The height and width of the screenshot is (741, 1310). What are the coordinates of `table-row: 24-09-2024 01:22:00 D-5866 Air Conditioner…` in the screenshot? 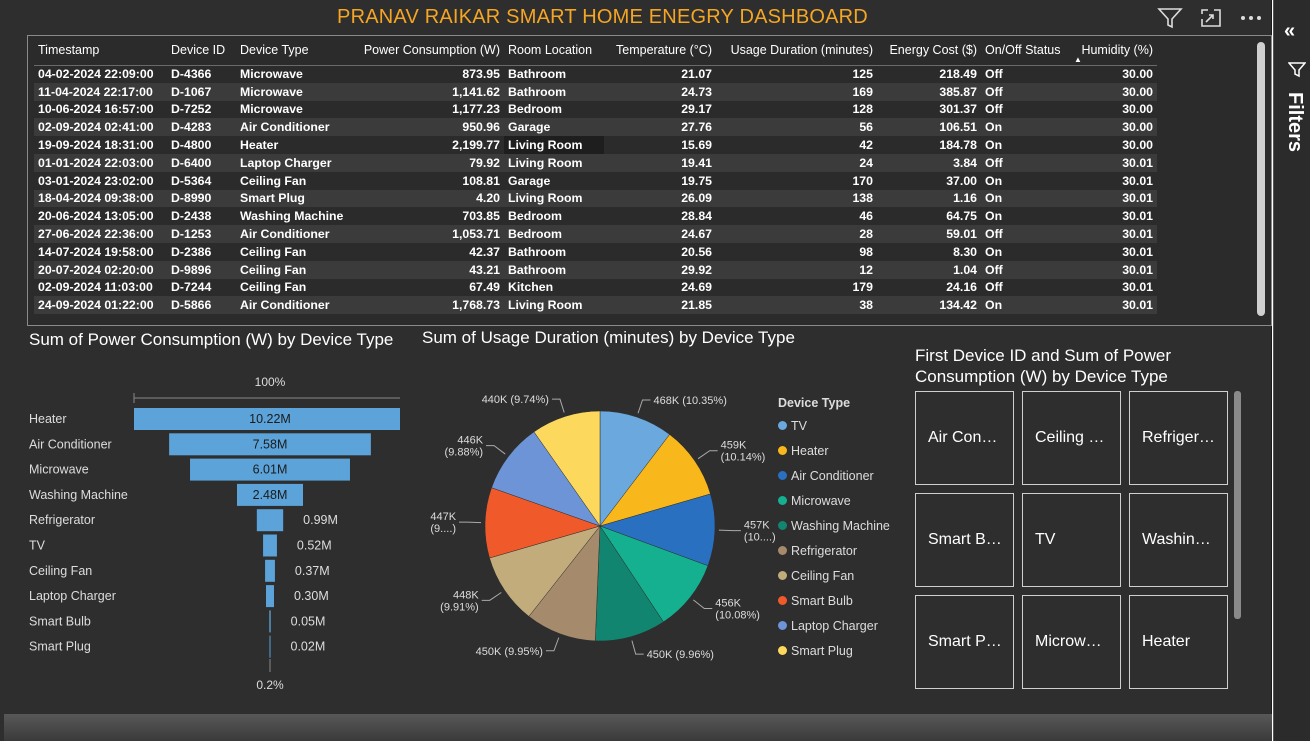 It's located at (595, 305).